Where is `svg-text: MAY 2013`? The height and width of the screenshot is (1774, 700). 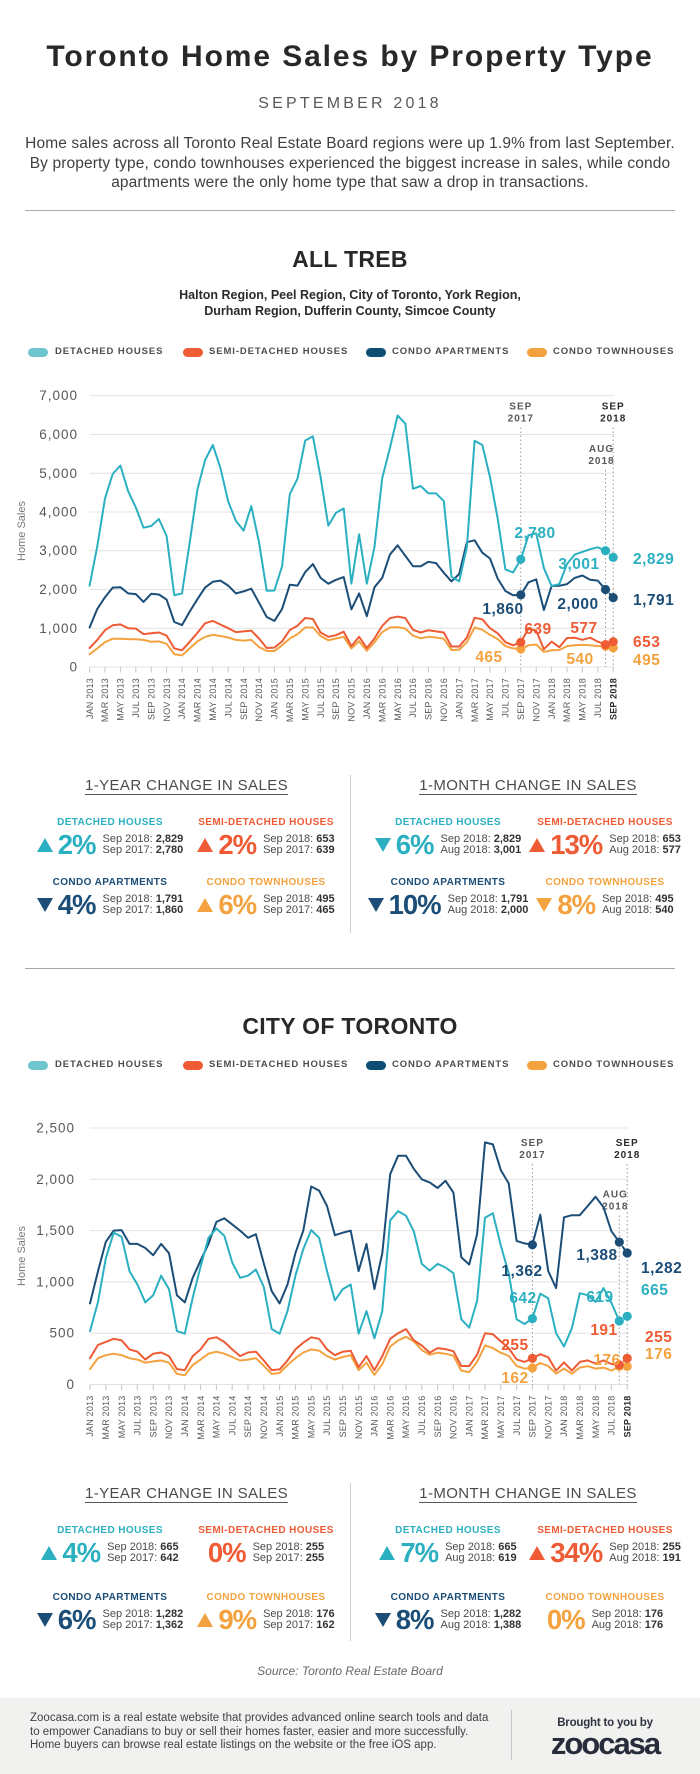
svg-text: MAY 2013 is located at coordinates (122, 1417).